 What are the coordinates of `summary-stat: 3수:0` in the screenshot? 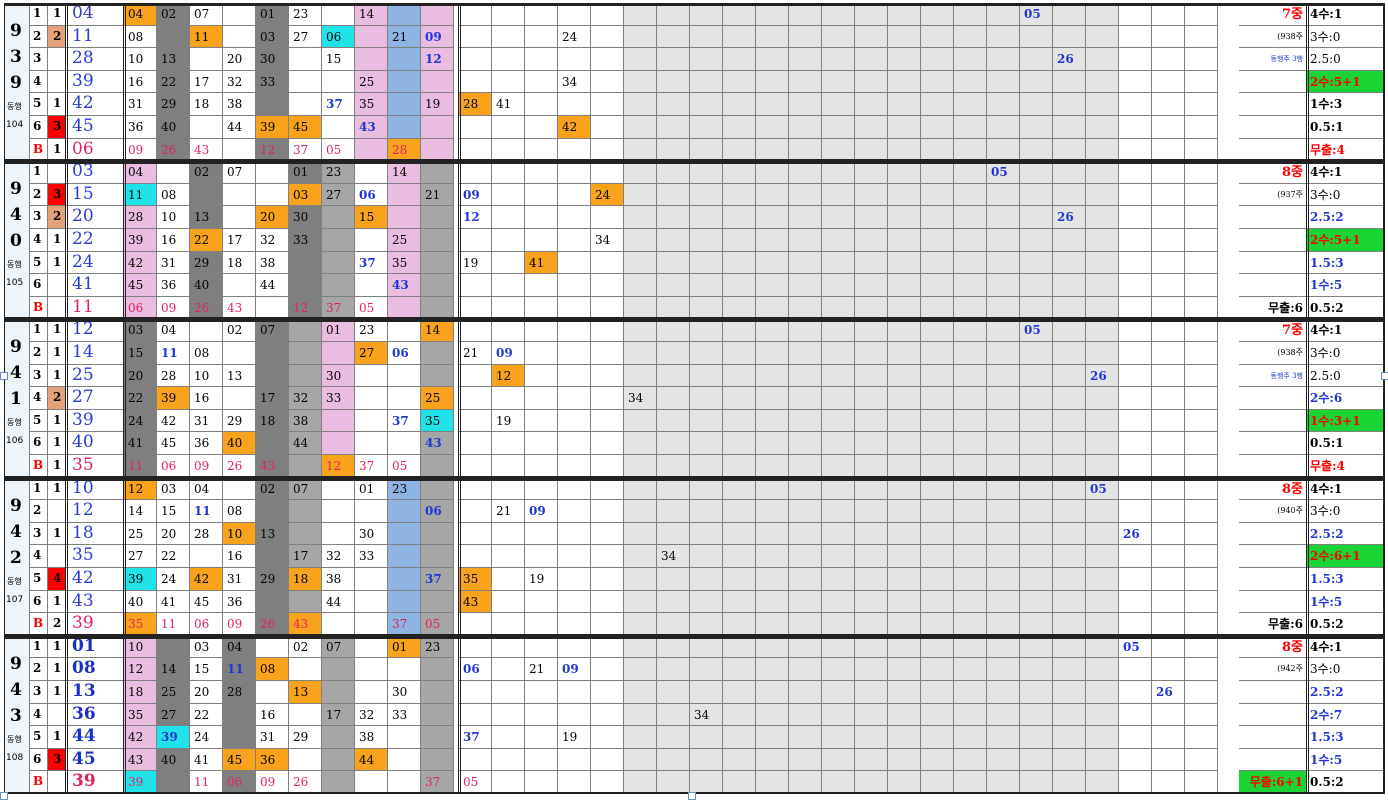 It's located at (1346, 511).